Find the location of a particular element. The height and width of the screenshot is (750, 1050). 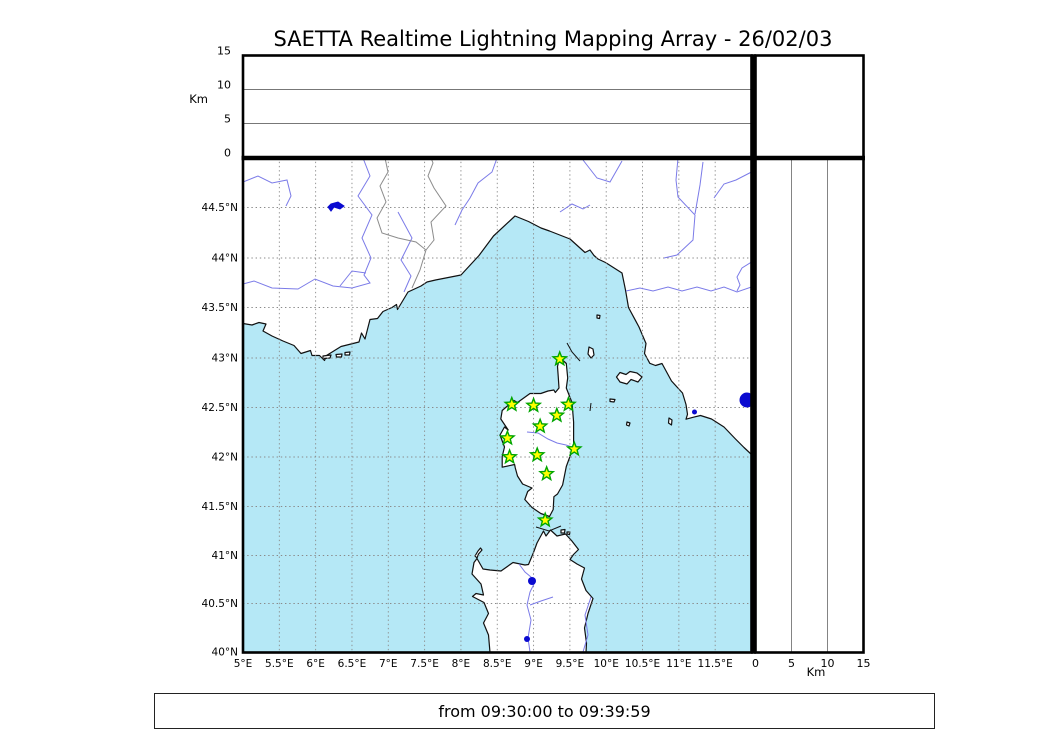

lon-tick-label: 11.5°E is located at coordinates (715, 664).